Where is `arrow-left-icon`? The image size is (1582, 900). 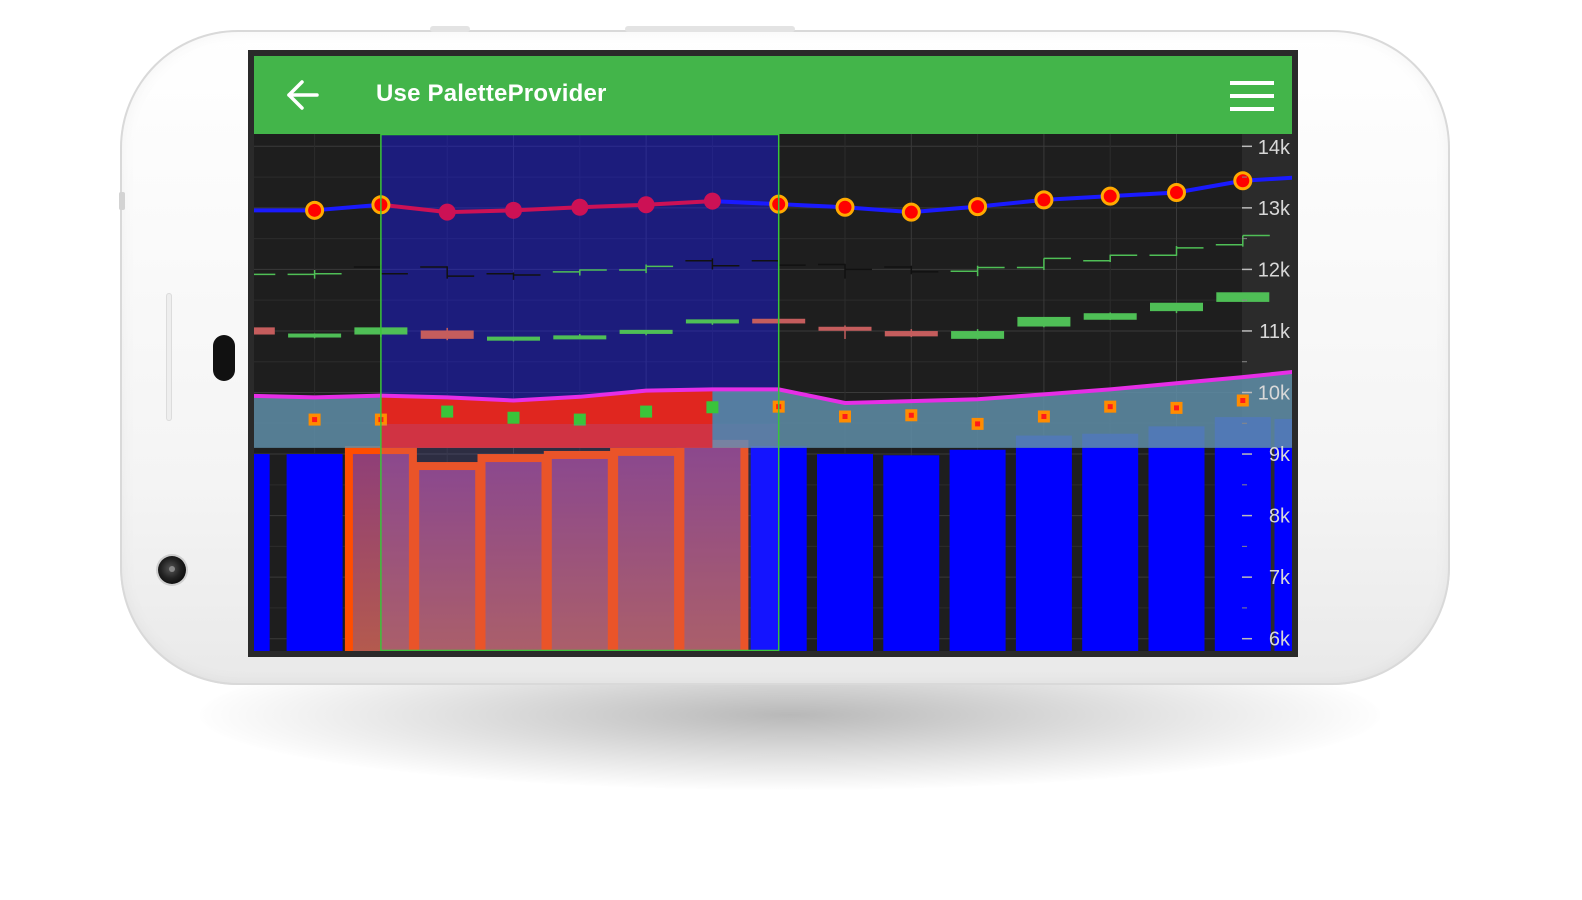
arrow-left-icon is located at coordinates (303, 95).